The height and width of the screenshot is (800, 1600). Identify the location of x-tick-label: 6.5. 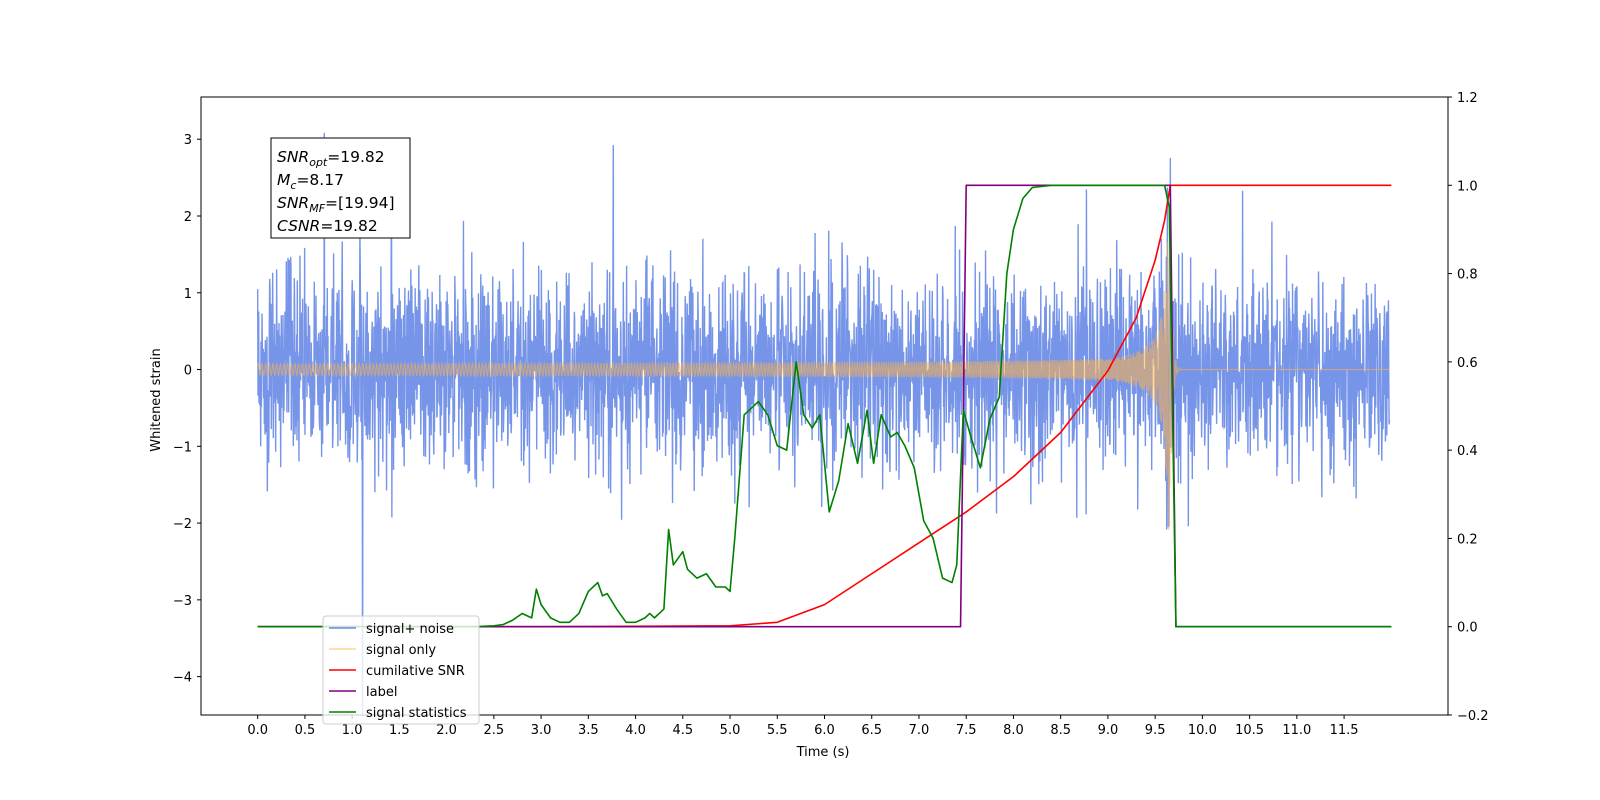
(871, 730).